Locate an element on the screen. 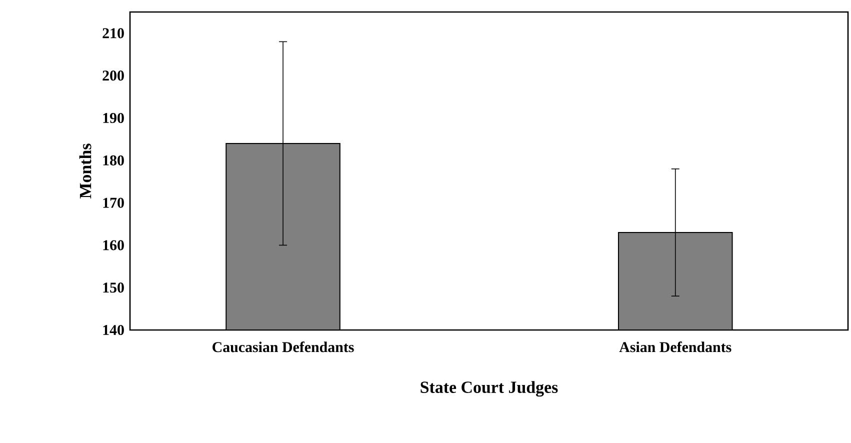 This screenshot has width=851, height=443. x-tick-label: Caucasian Defendants is located at coordinates (283, 347).